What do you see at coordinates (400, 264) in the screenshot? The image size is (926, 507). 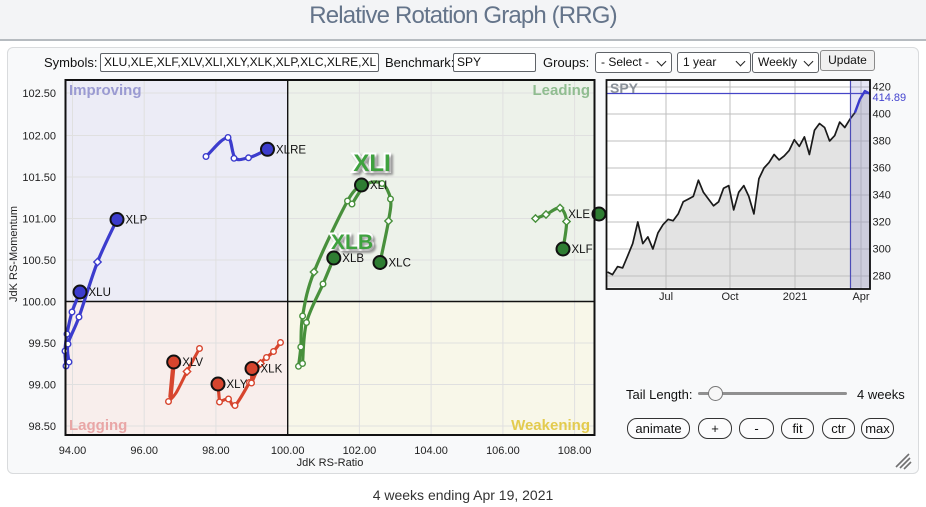 I see `svg-text: XLC` at bounding box center [400, 264].